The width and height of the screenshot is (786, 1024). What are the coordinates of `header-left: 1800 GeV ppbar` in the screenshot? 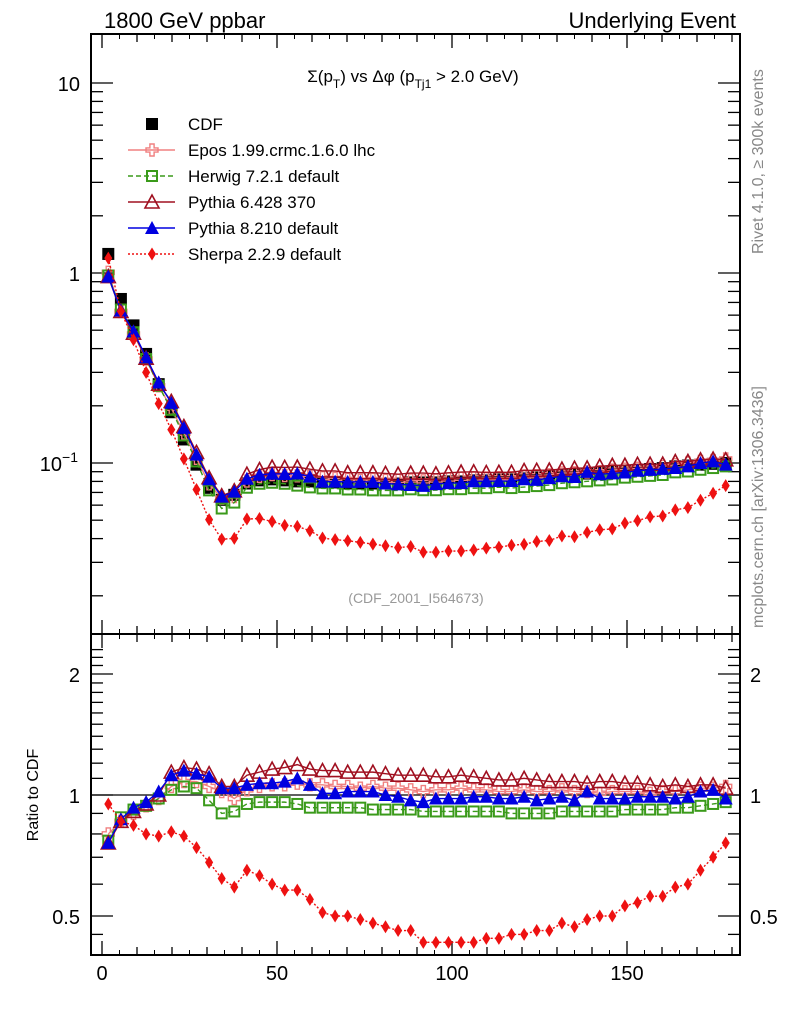 It's located at (184, 20).